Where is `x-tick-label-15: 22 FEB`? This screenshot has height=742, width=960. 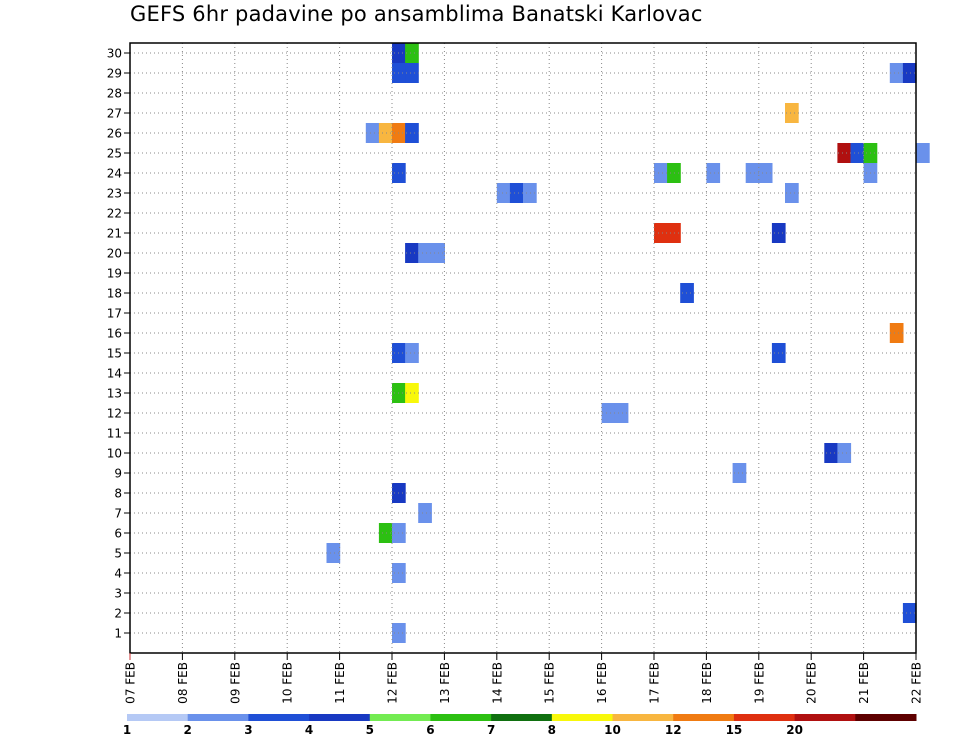
x-tick-label-15: 22 FEB is located at coordinates (917, 683).